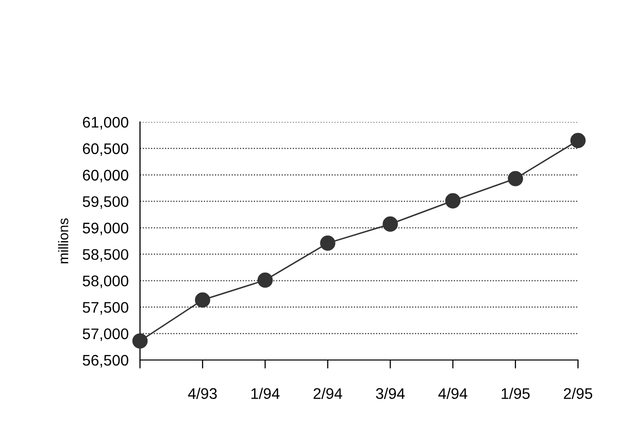  What do you see at coordinates (63, 241) in the screenshot?
I see `y-axis-title: millions` at bounding box center [63, 241].